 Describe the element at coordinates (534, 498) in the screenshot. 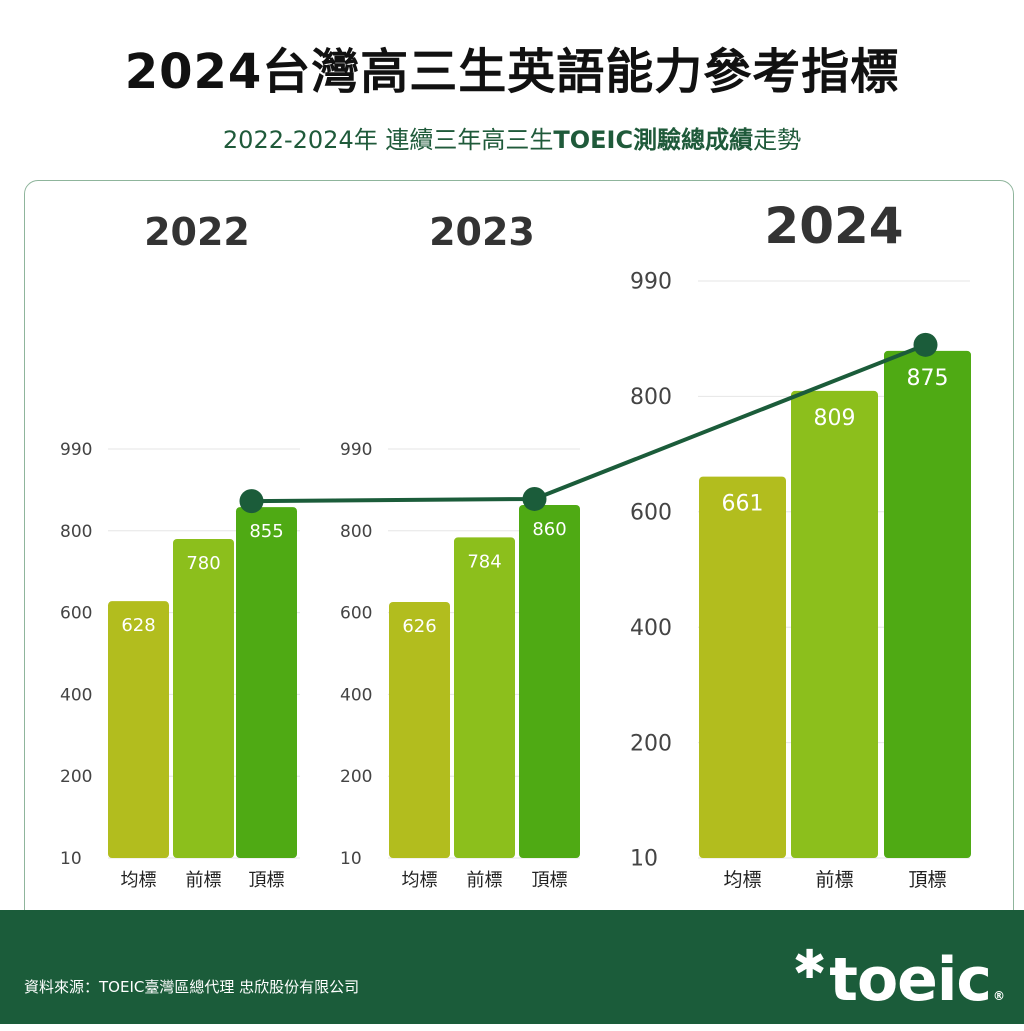

I see `trend-point-2023` at that location.